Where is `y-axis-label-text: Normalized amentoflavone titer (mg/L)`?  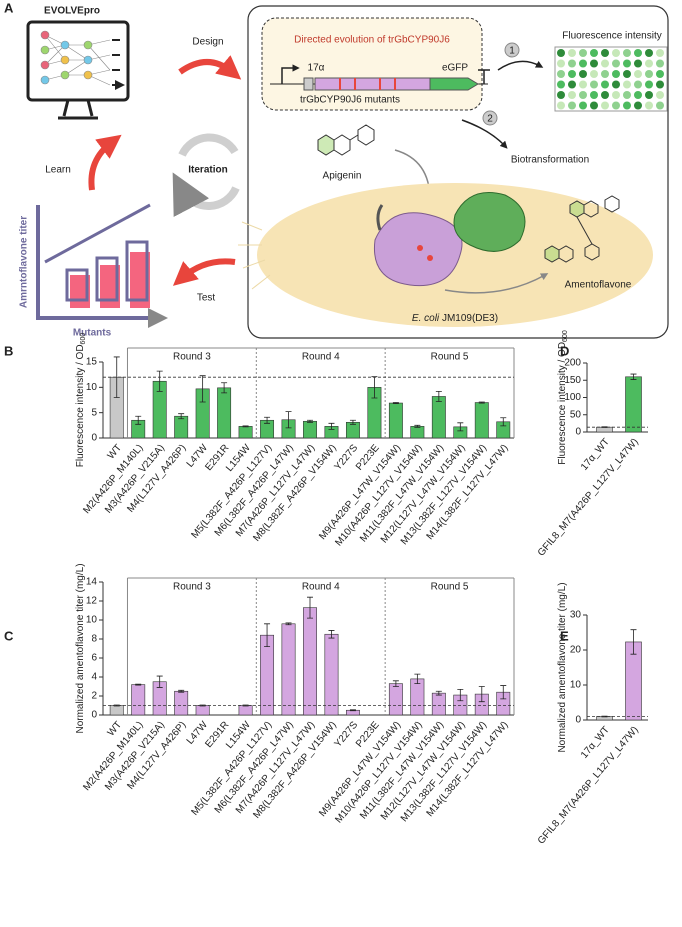 y-axis-label-text: Normalized amentoflavone titer (mg/L) is located at coordinates (562, 667).